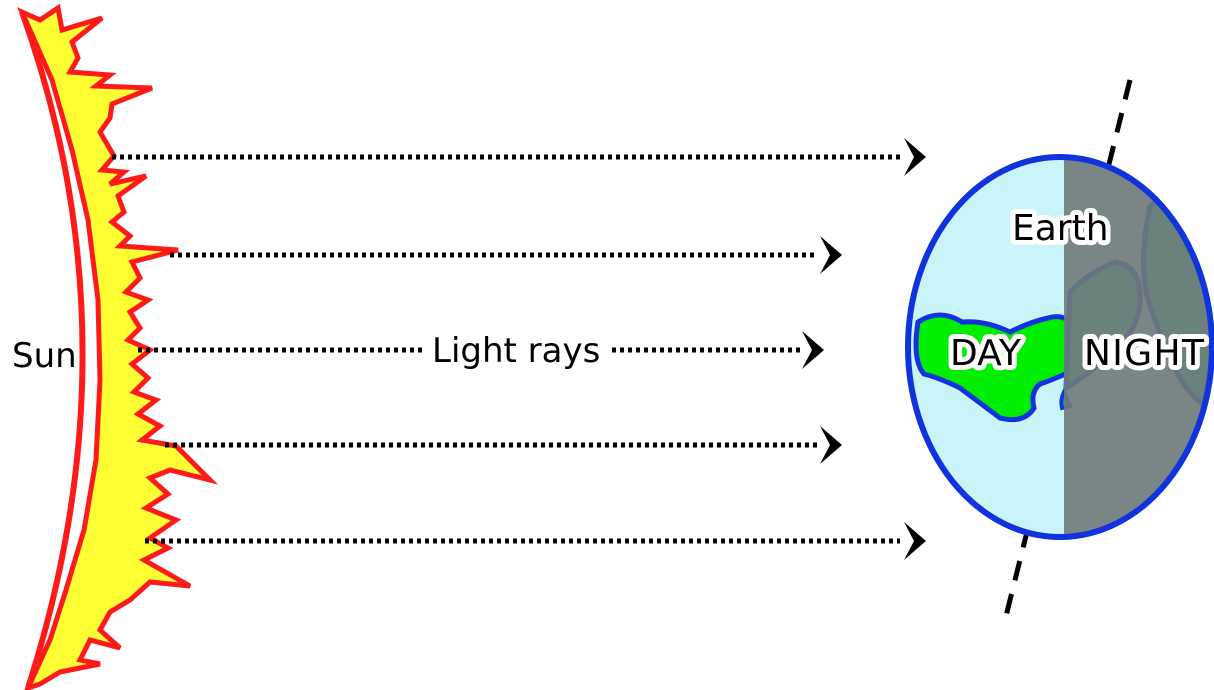 This screenshot has width=1214, height=690. I want to click on night-label: NIGHT, so click(1144, 353).